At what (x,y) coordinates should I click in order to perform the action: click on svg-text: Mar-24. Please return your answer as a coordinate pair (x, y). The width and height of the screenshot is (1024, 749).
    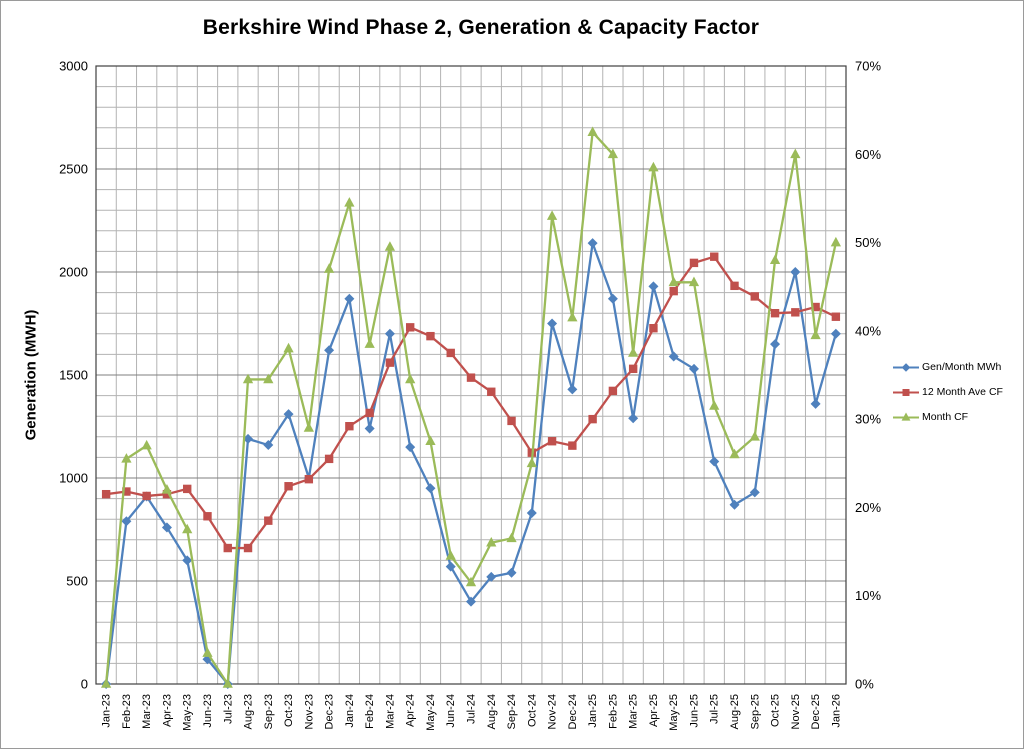
    Looking at the image, I should click on (390, 711).